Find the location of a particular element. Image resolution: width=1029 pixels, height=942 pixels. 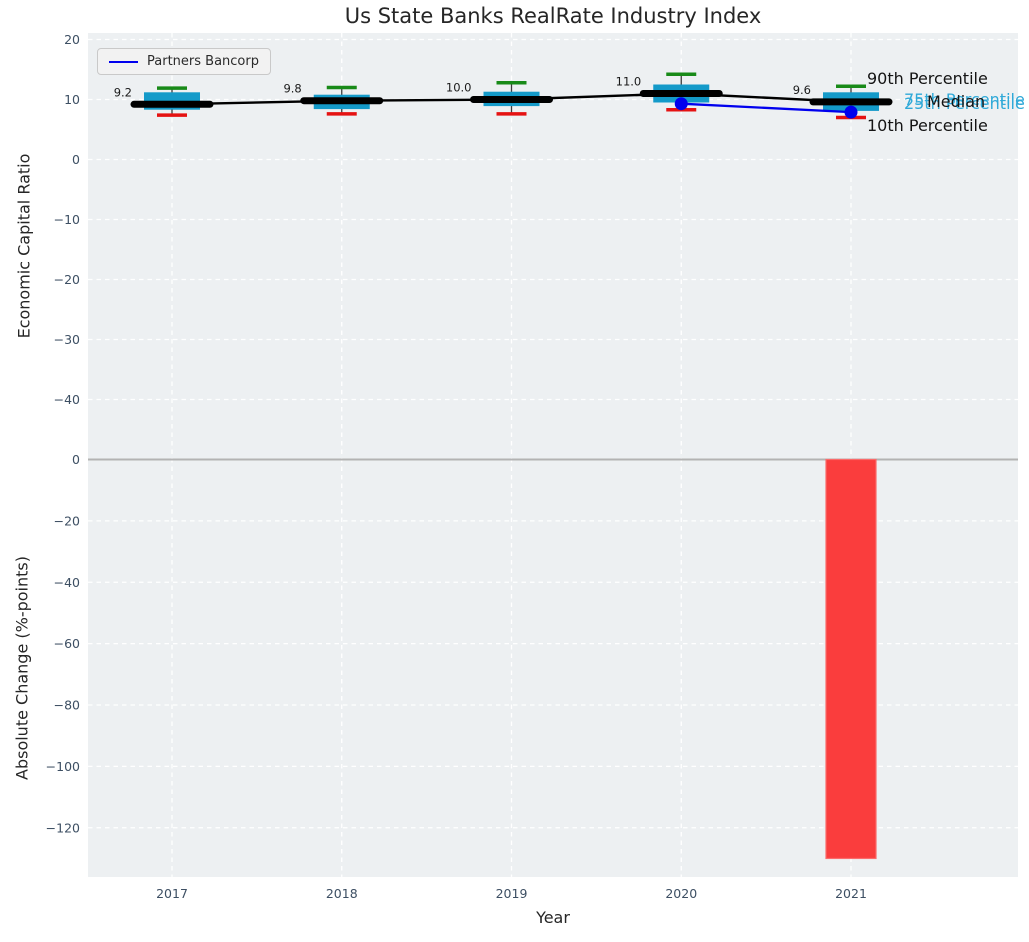

xtick-2019: 2019 is located at coordinates (512, 893).